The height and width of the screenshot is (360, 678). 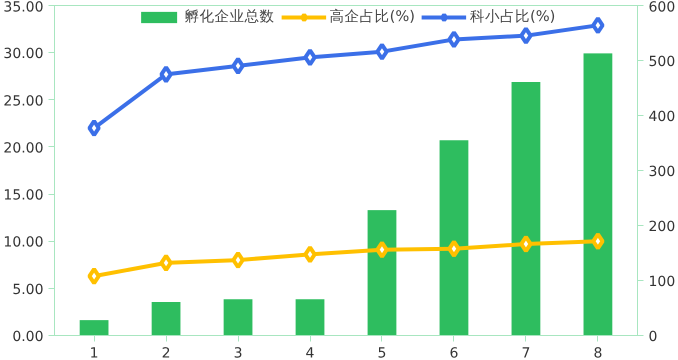 I want to click on y2-tick-label: 0, so click(x=653, y=337).